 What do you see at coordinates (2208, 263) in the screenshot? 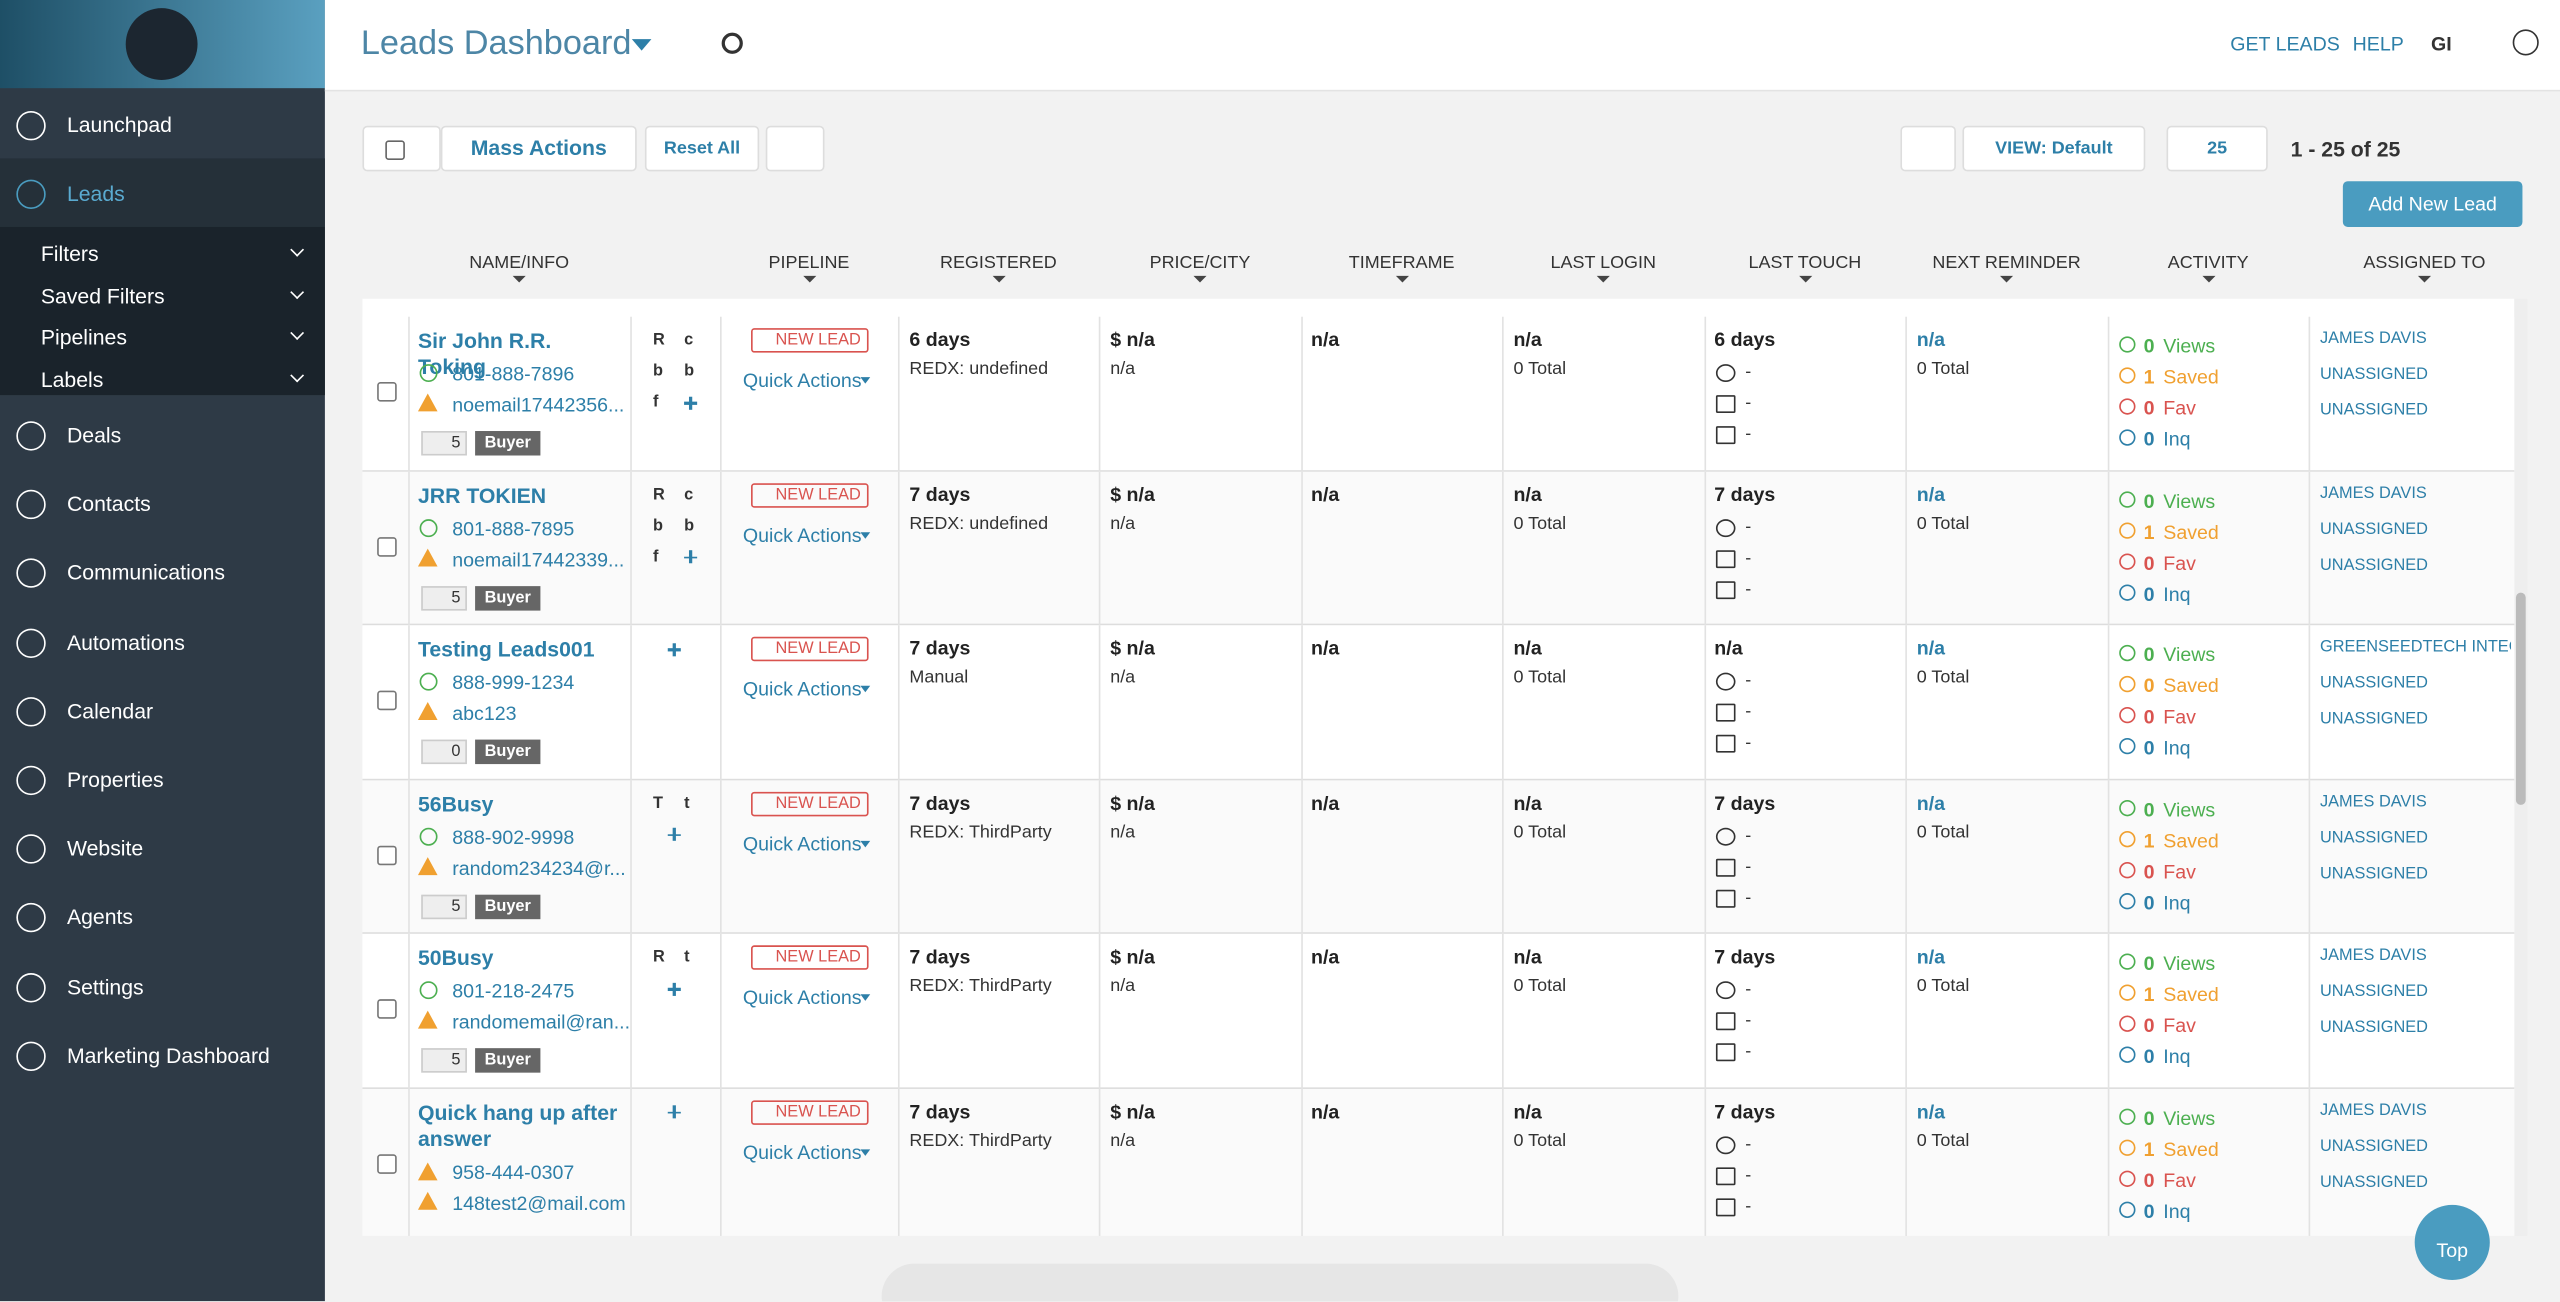
I see `column-header: ACTIVITY` at bounding box center [2208, 263].